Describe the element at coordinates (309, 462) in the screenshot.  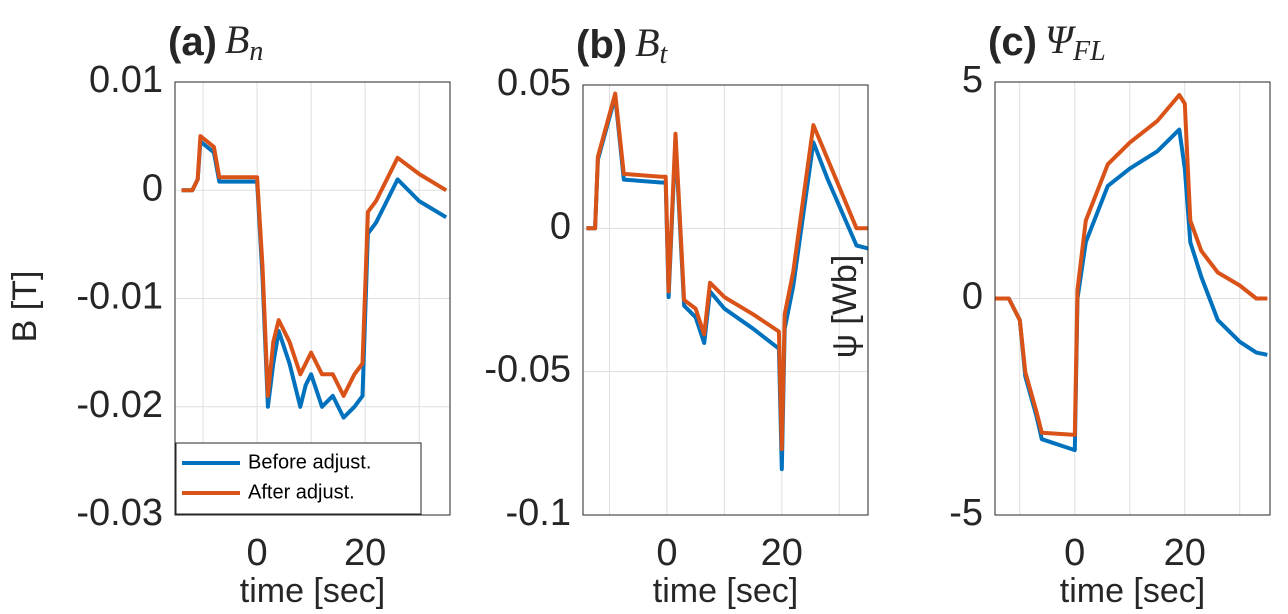
I see `legend-label: Before adjust.` at that location.